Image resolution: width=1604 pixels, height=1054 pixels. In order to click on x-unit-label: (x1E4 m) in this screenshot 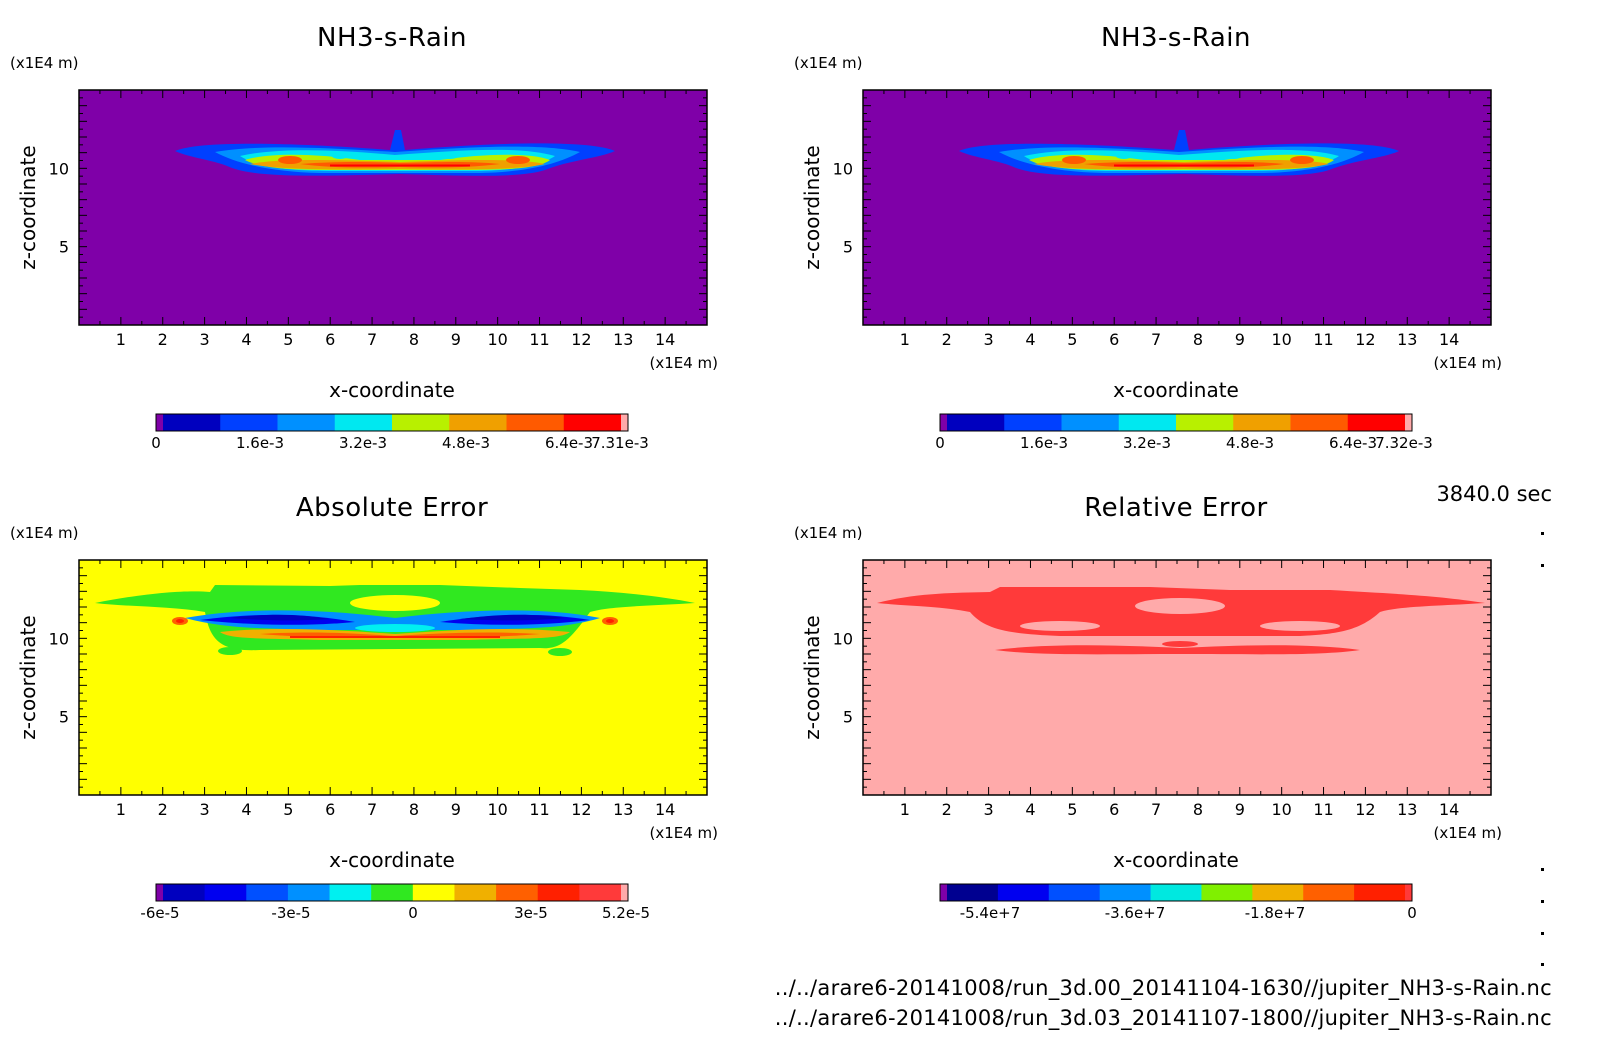, I will do `click(683, 833)`.